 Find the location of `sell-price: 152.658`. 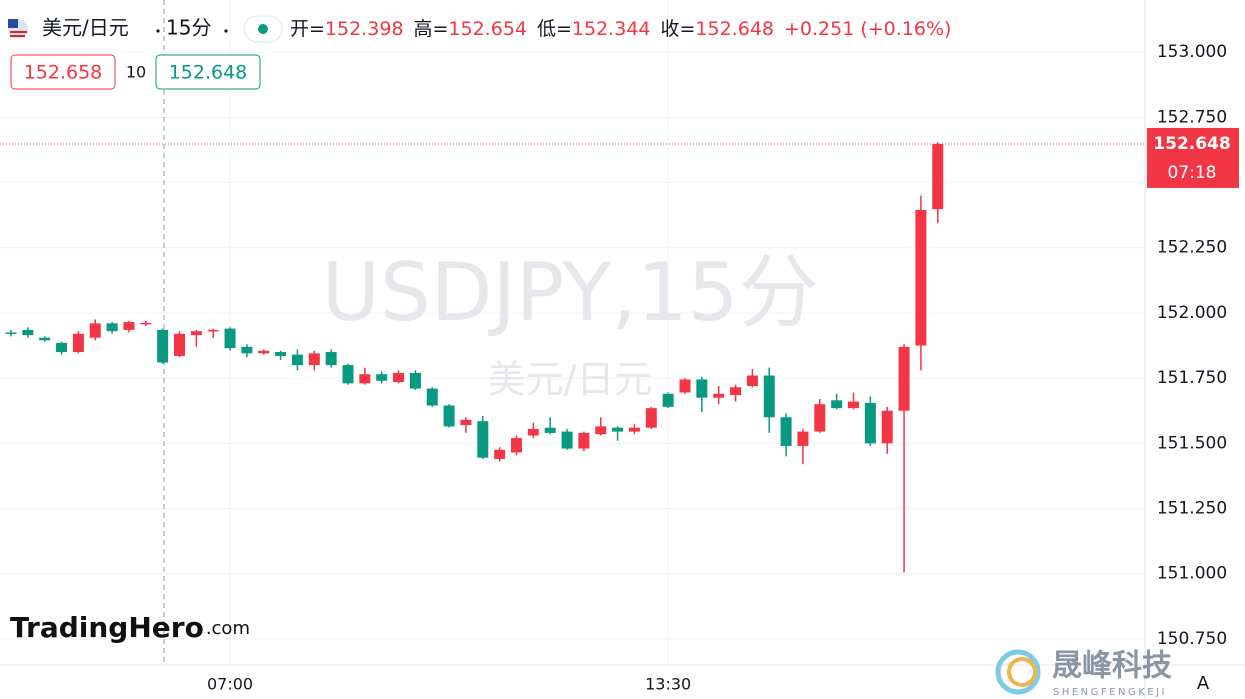

sell-price: 152.658 is located at coordinates (63, 73).